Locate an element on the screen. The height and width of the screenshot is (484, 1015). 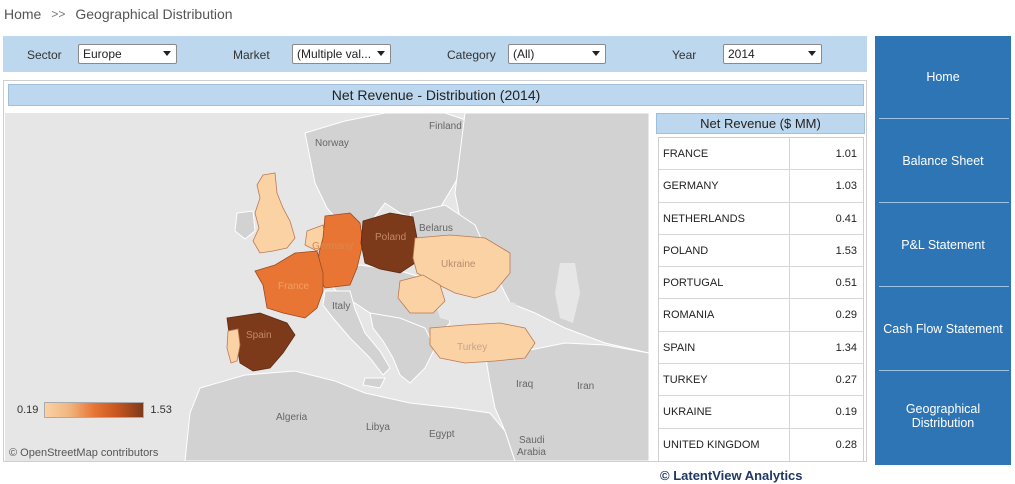
value-cell: 0.41 is located at coordinates (846, 218).